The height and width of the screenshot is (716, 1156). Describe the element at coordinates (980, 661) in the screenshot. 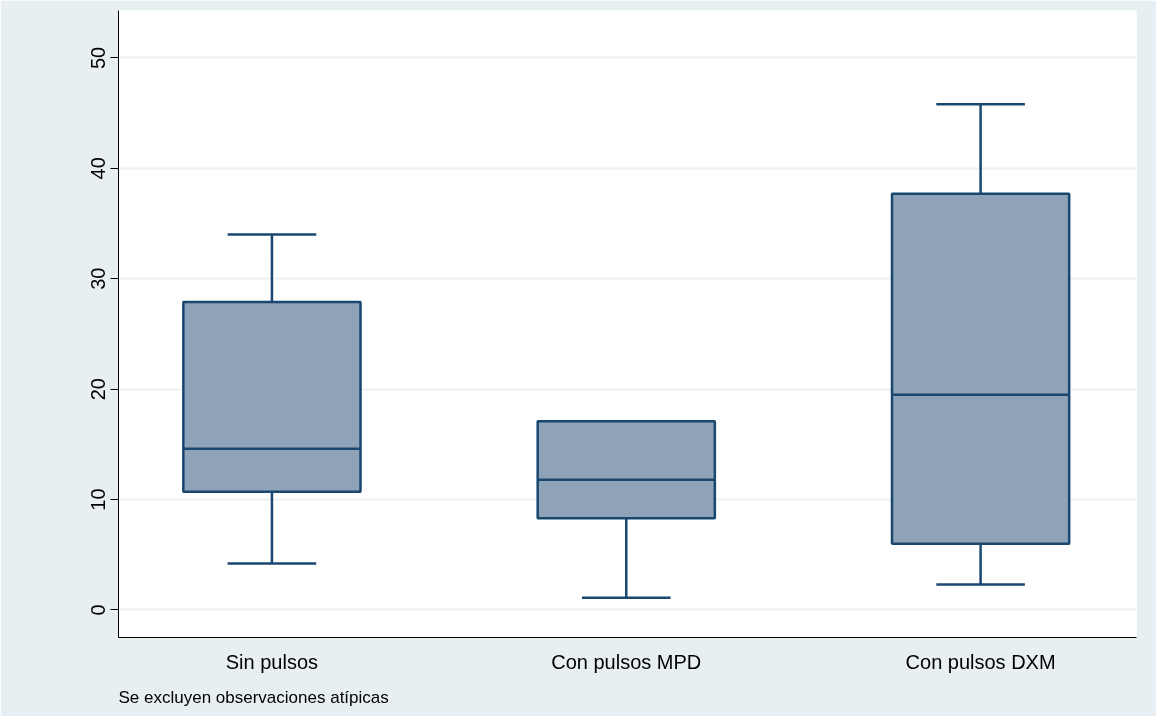

I see `x-tick-label: Con pulsos DXM` at that location.